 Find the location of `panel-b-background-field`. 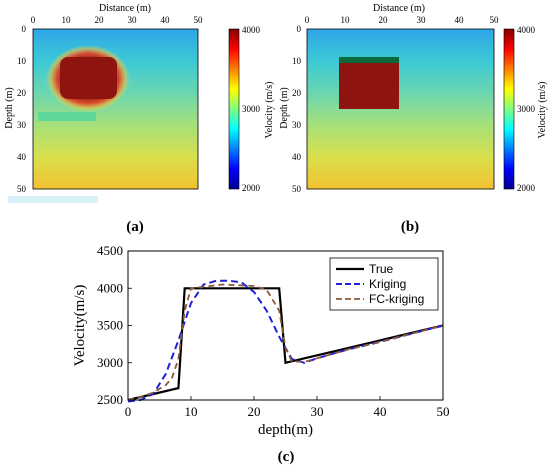

panel-b-background-field is located at coordinates (400, 109).